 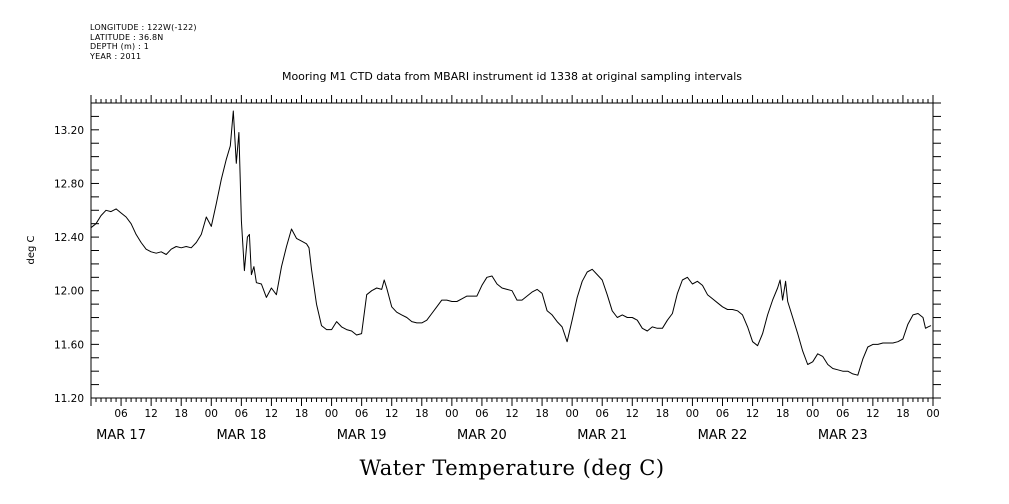 I want to click on x-day-label: MAR 18, so click(x=241, y=435).